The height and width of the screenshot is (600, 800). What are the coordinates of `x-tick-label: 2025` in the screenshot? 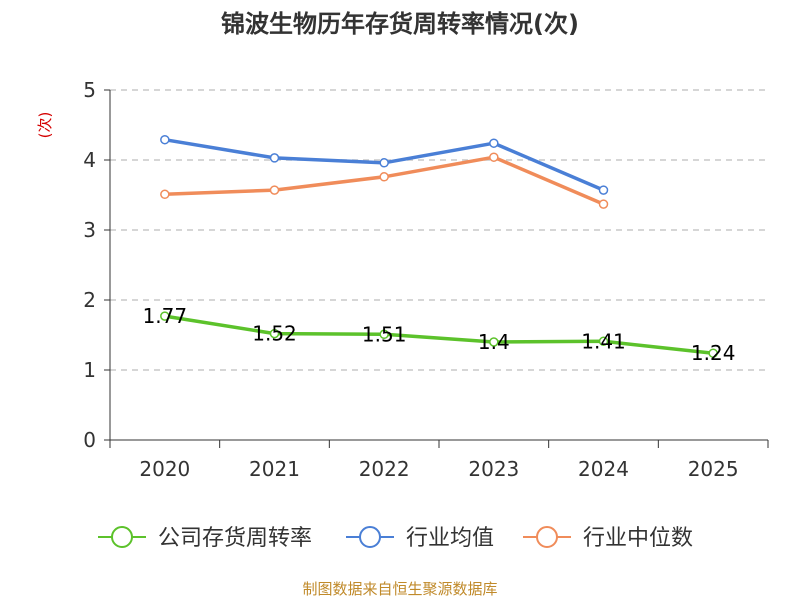 It's located at (713, 469).